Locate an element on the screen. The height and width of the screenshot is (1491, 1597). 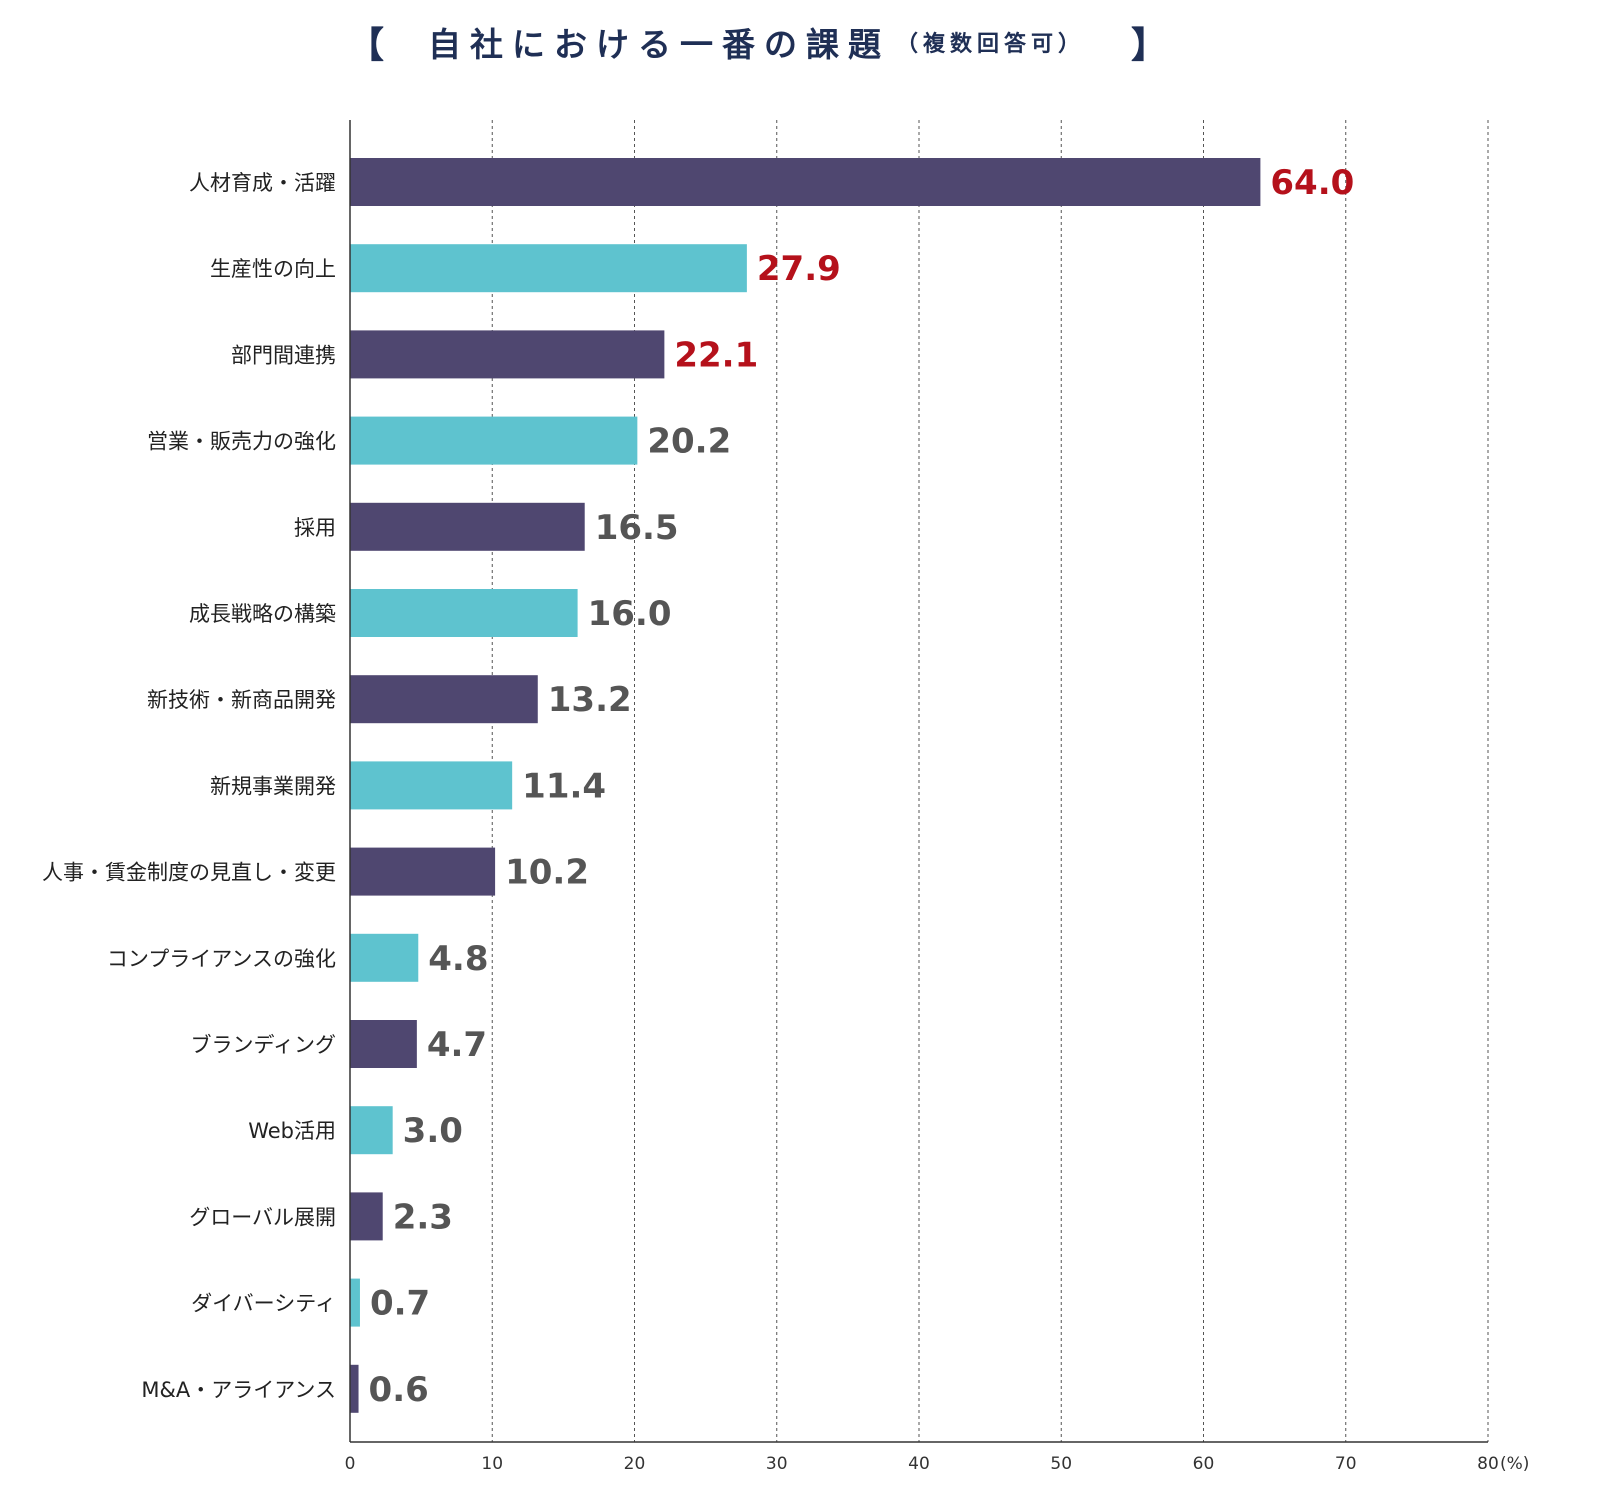
category-label: 人事・賃金制度の見直し・変更 is located at coordinates (189, 873).